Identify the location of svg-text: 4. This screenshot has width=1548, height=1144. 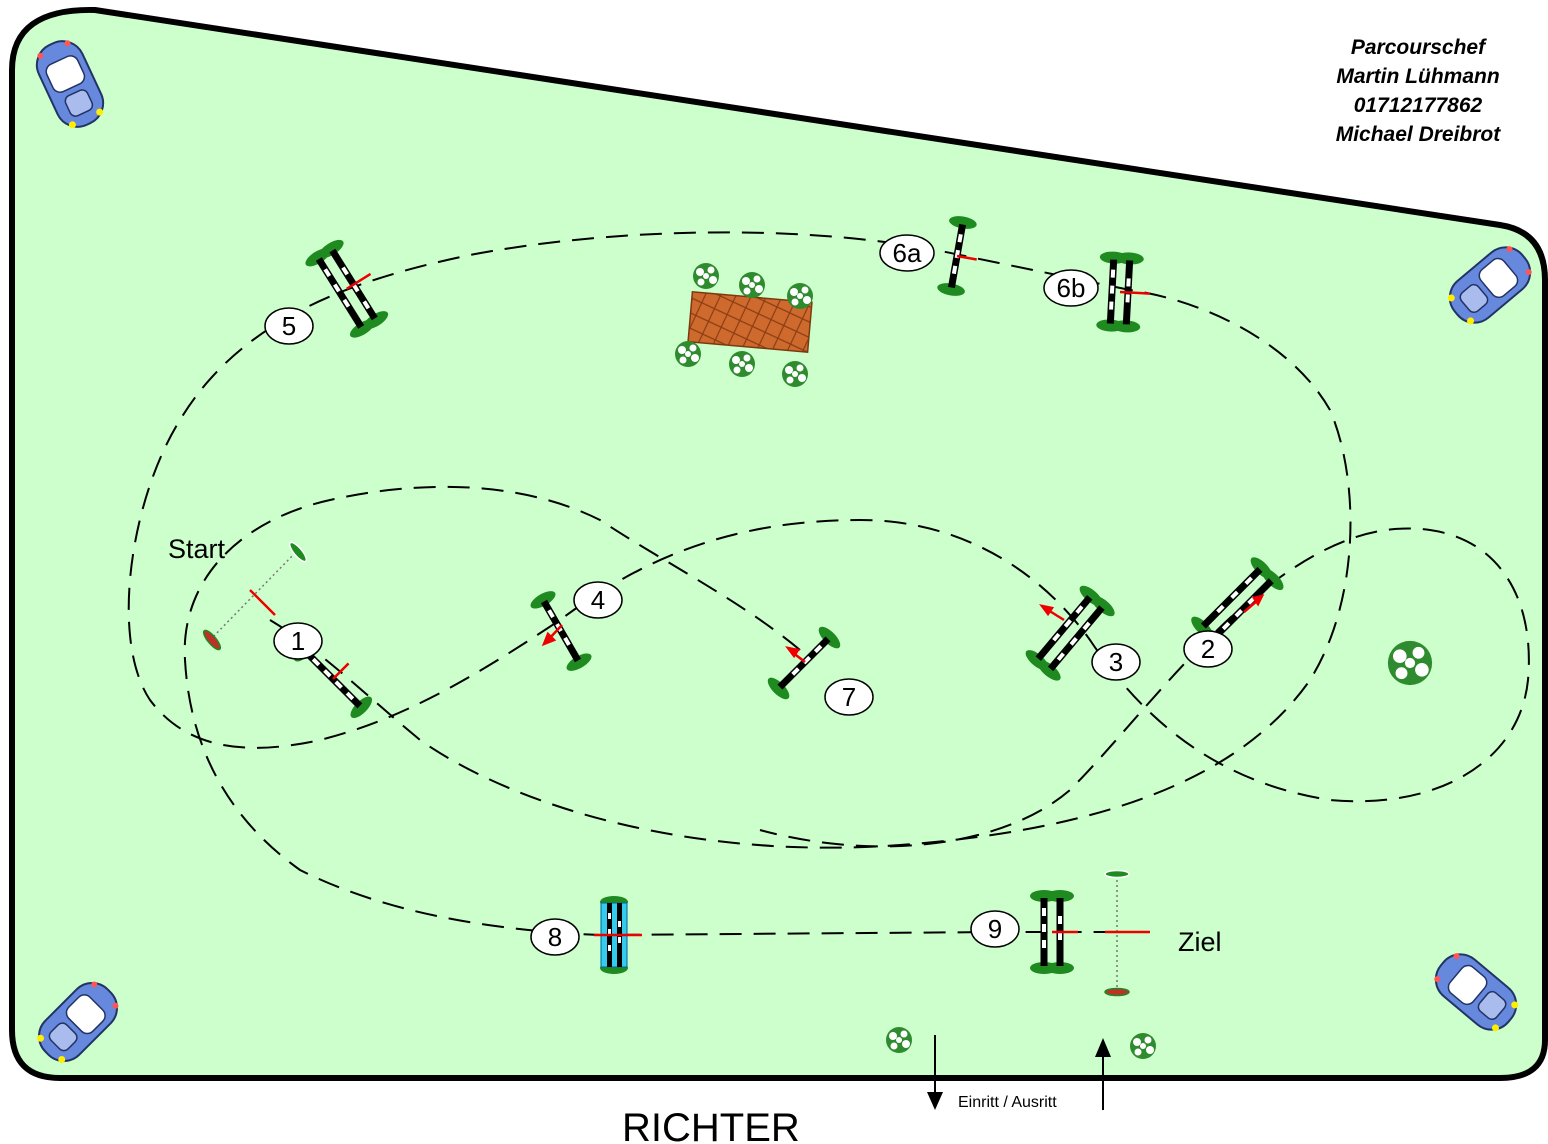
(598, 600).